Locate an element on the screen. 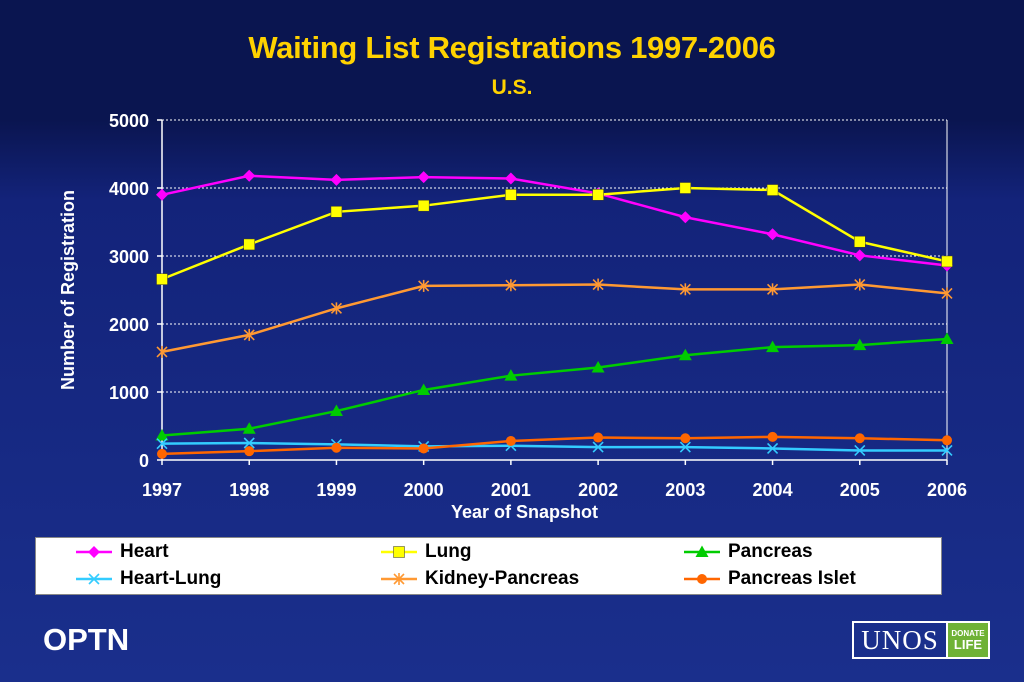  legend-label-lung: Lung is located at coordinates (448, 551).